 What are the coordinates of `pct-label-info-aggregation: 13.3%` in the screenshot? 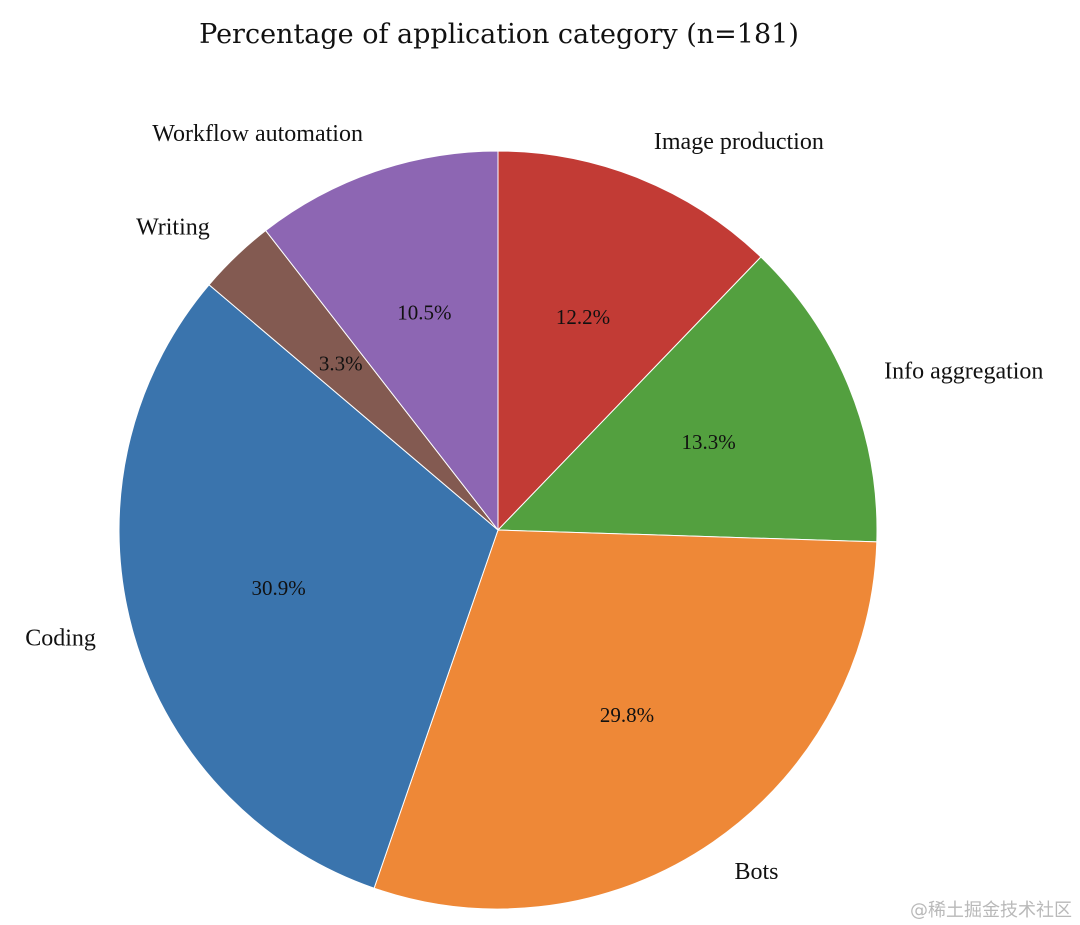 It's located at (709, 442).